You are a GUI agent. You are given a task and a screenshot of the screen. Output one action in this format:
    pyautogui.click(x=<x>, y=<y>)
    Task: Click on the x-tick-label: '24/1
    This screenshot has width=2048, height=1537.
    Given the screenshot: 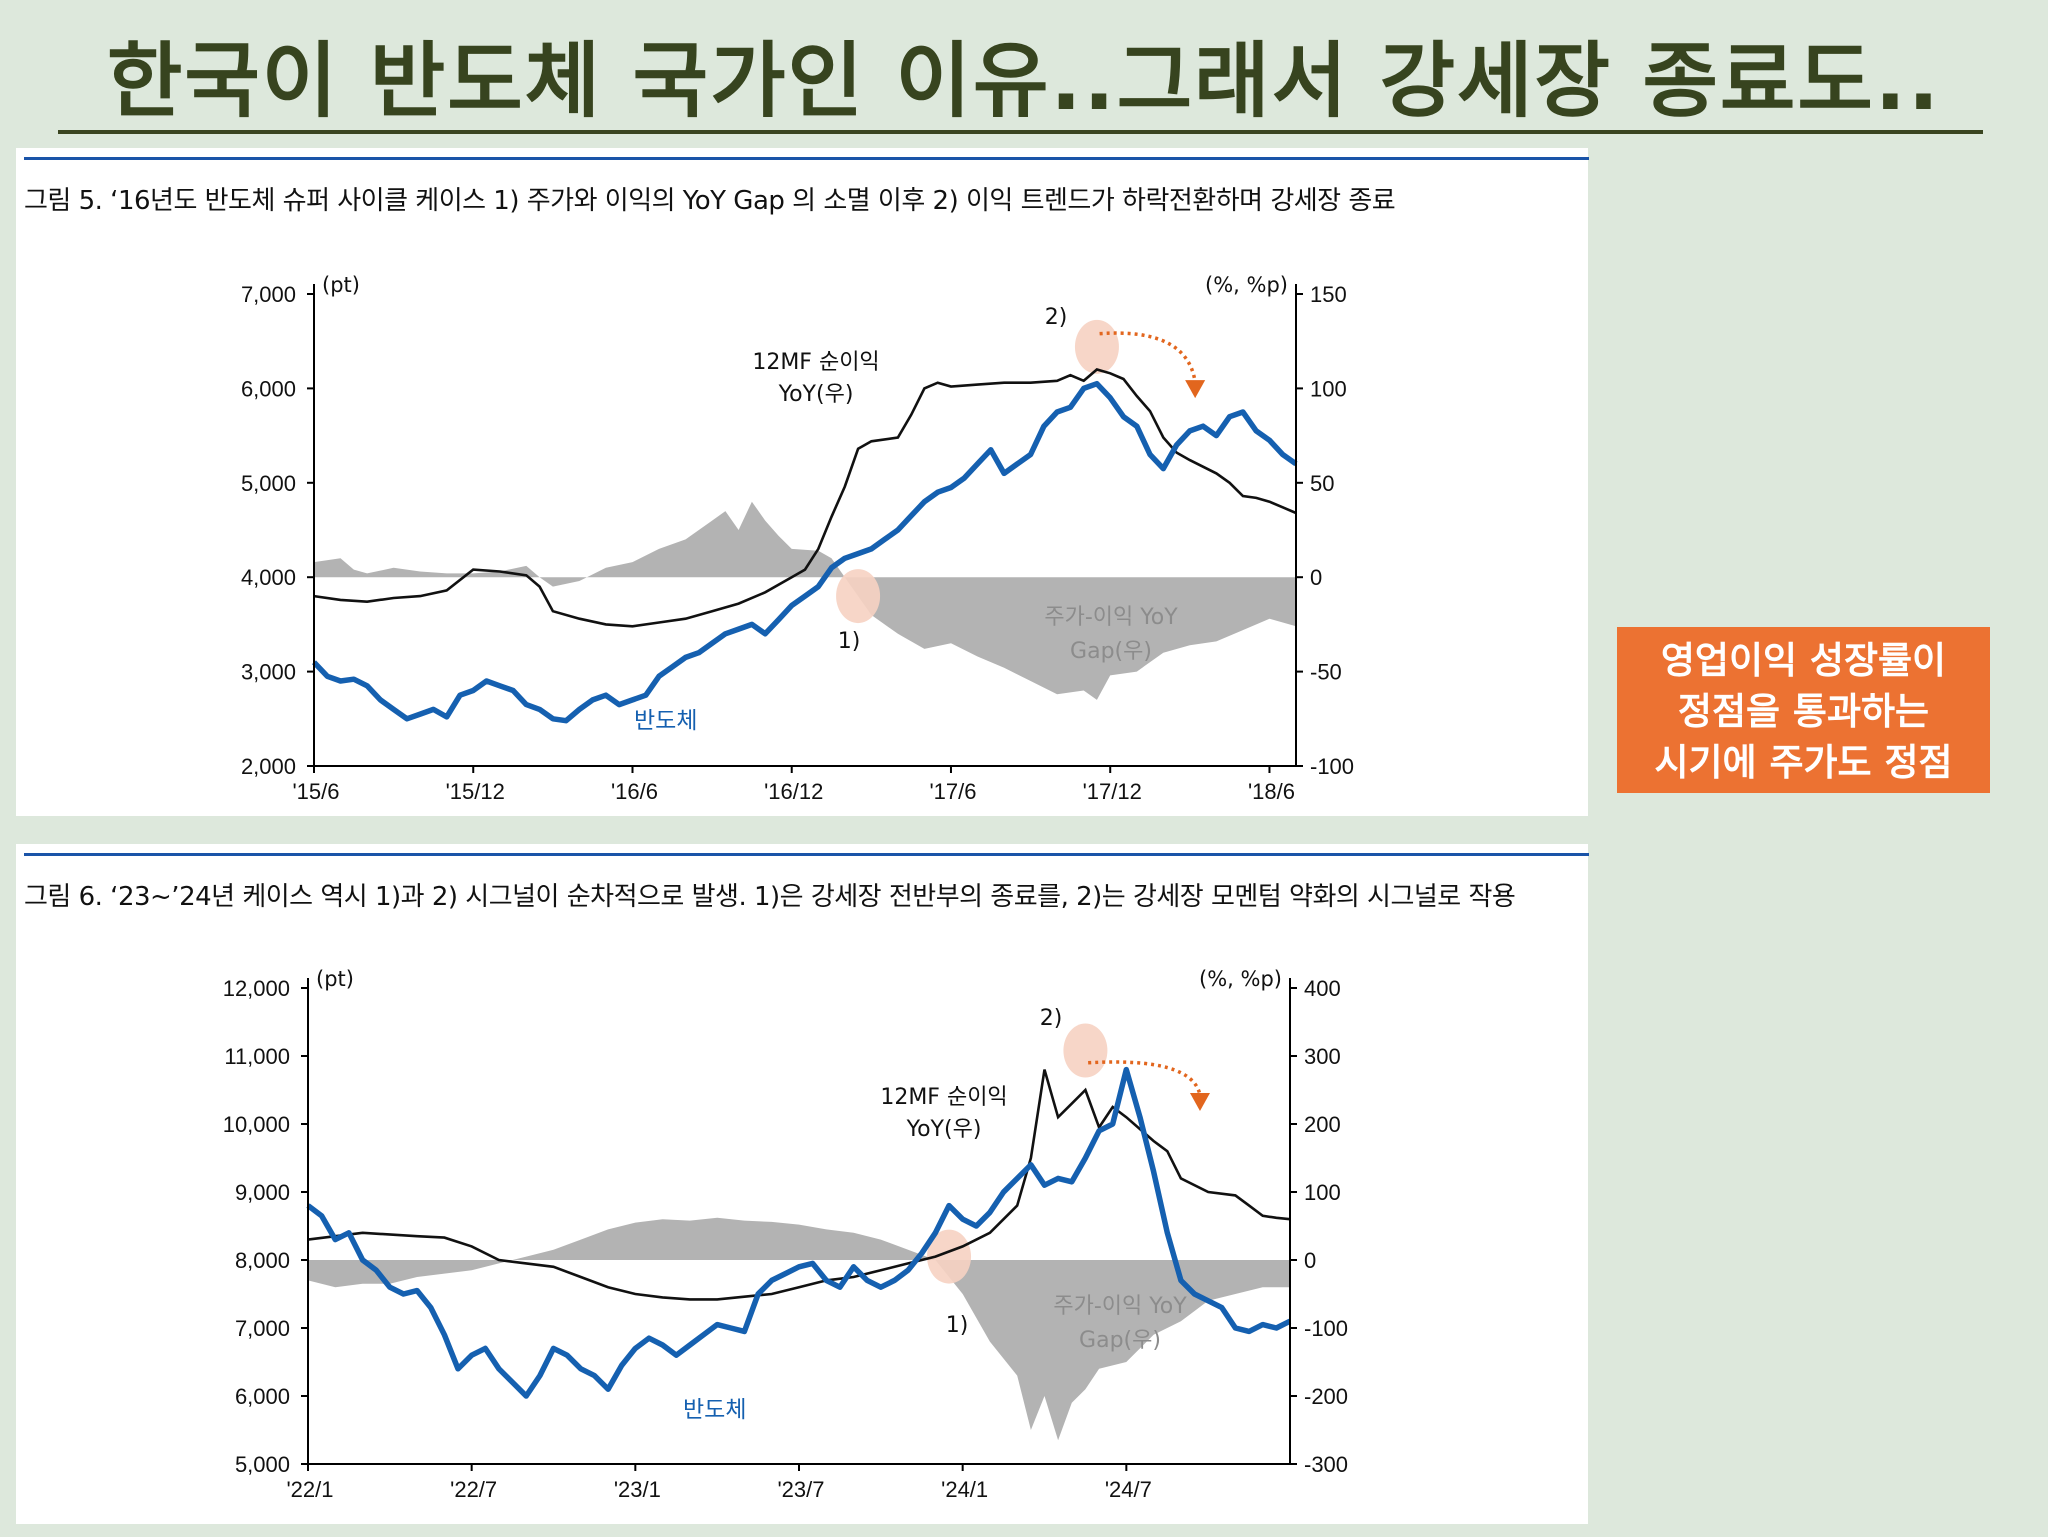 What is the action you would take?
    pyautogui.click(x=964, y=1489)
    